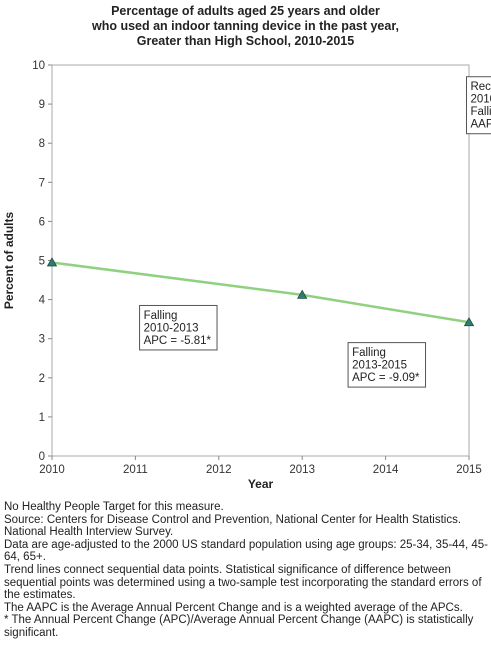 Image resolution: width=491 pixels, height=646 pixels. I want to click on y-tick-label: 10, so click(38, 66).